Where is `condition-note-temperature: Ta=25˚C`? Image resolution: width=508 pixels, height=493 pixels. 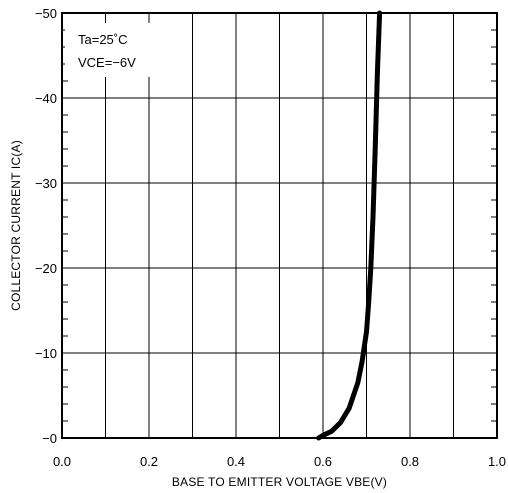
condition-note-temperature: Ta=25˚C is located at coordinates (103, 39).